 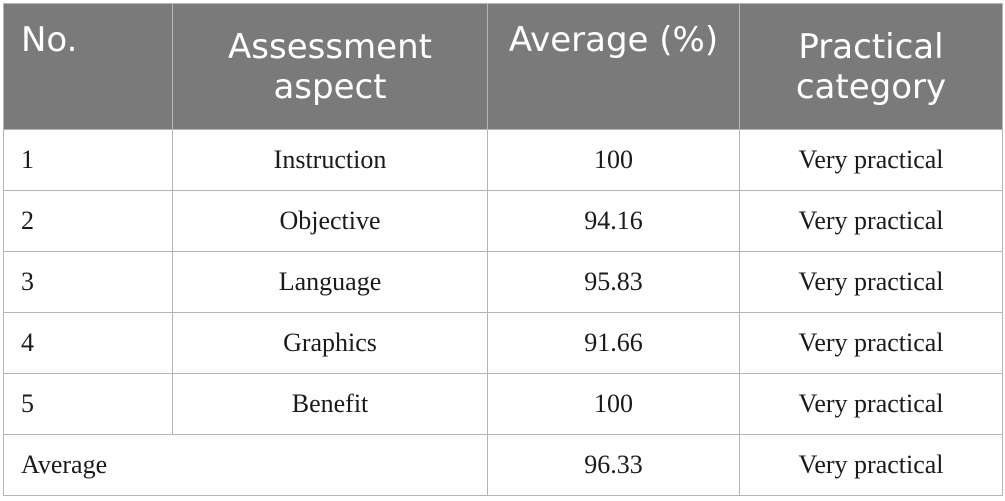 What do you see at coordinates (88, 221) in the screenshot?
I see `row-no: 2` at bounding box center [88, 221].